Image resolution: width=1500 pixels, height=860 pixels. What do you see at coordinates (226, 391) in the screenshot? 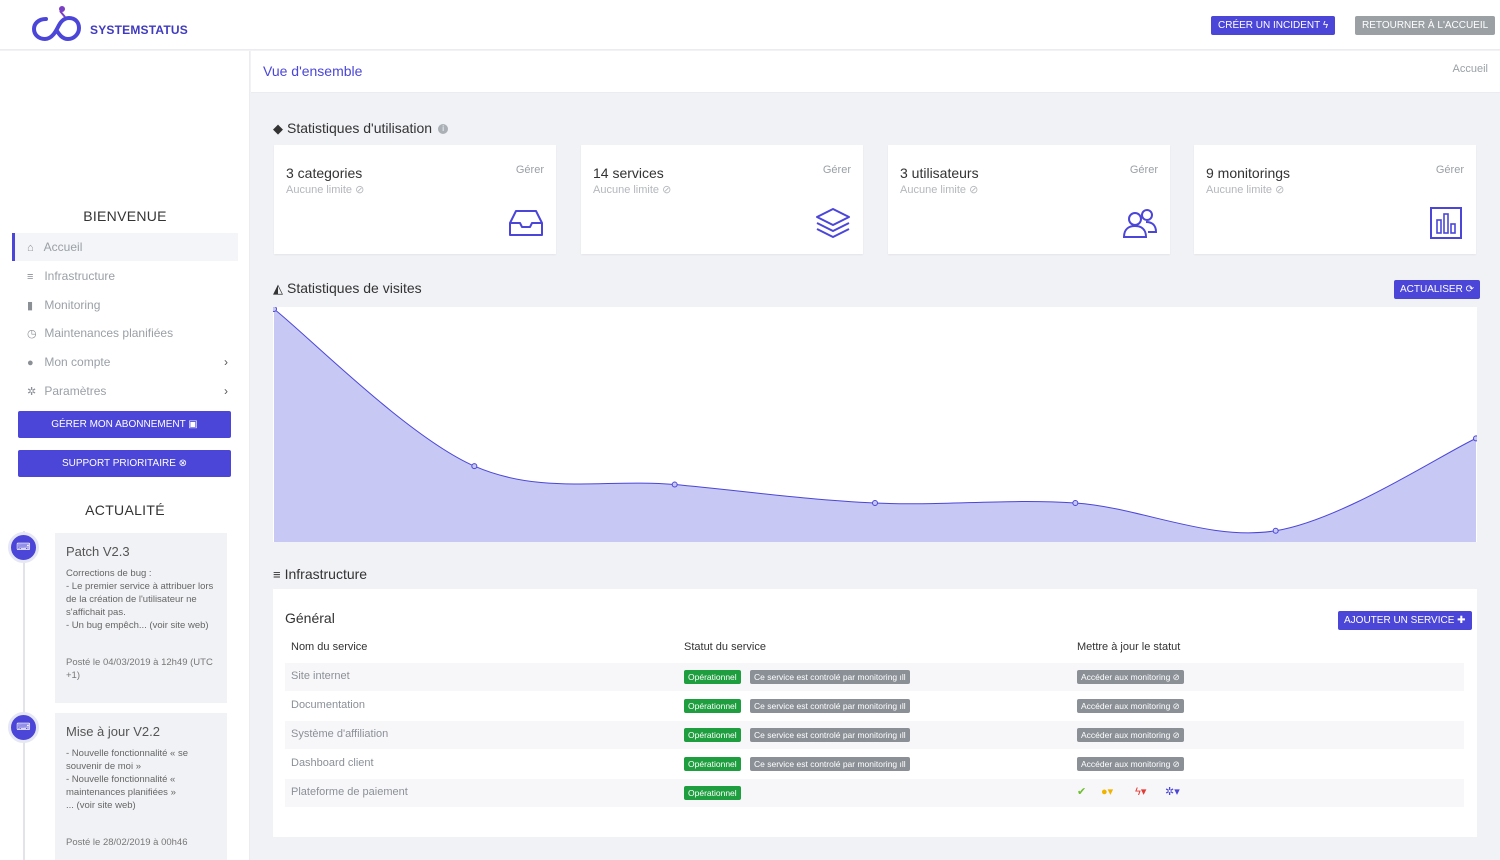
I see `chevron-right-icon: ›` at bounding box center [226, 391].